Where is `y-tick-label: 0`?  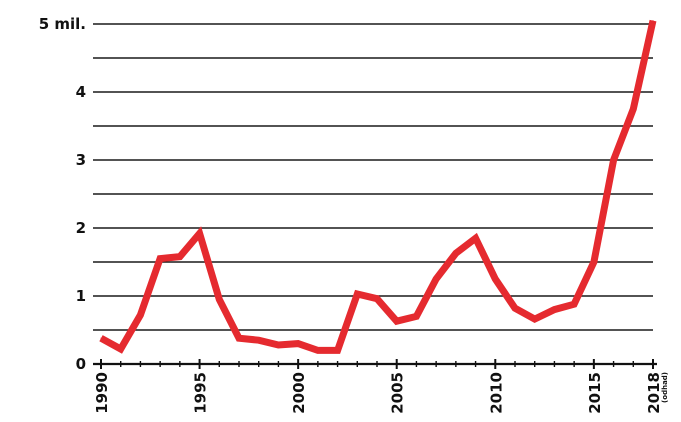 y-tick-label: 0 is located at coordinates (81, 364).